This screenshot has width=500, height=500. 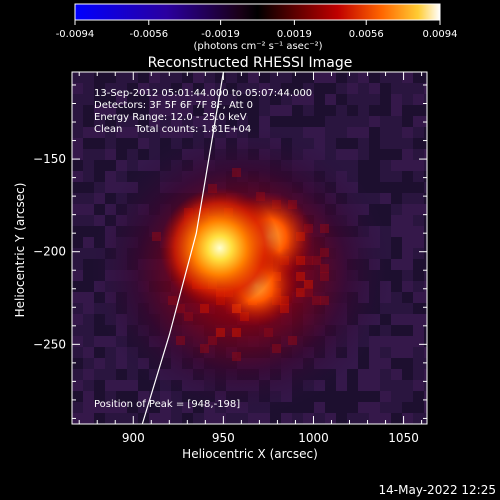 I want to click on colorbar-gradient, so click(x=257, y=12).